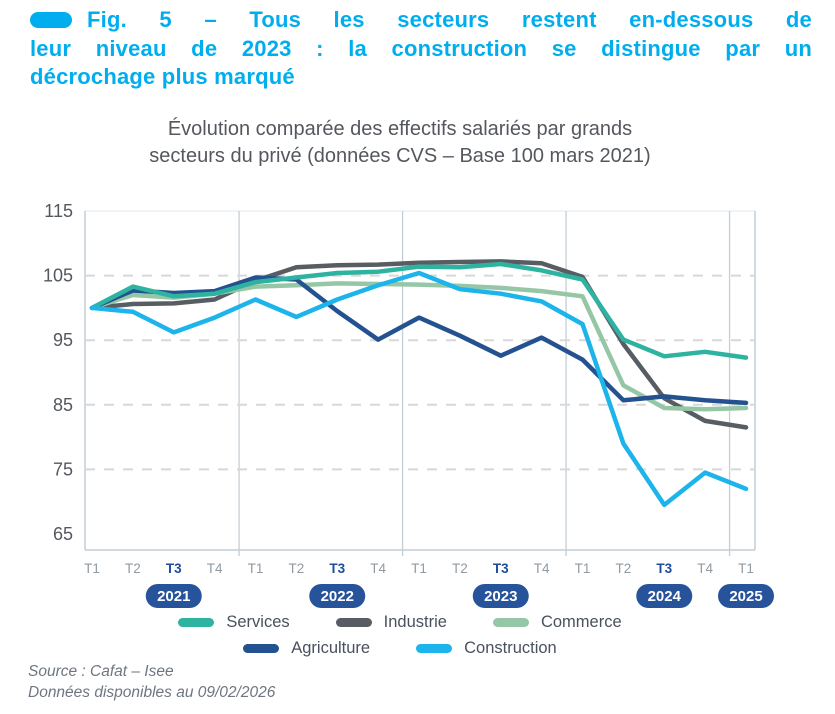 This screenshot has height=714, width=835. I want to click on legend-item-agriculture: Agriculture, so click(306, 648).